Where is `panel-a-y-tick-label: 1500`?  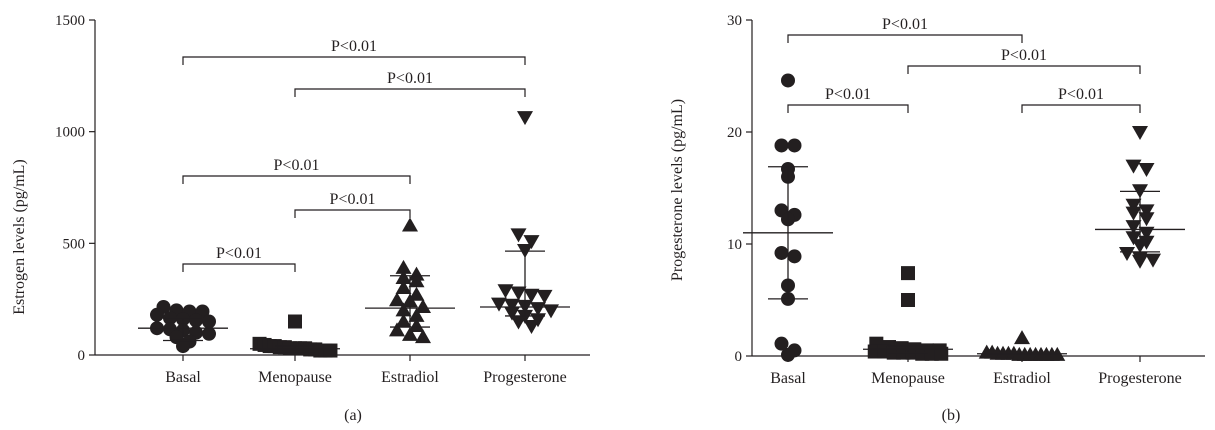 panel-a-y-tick-label: 1500 is located at coordinates (70, 21).